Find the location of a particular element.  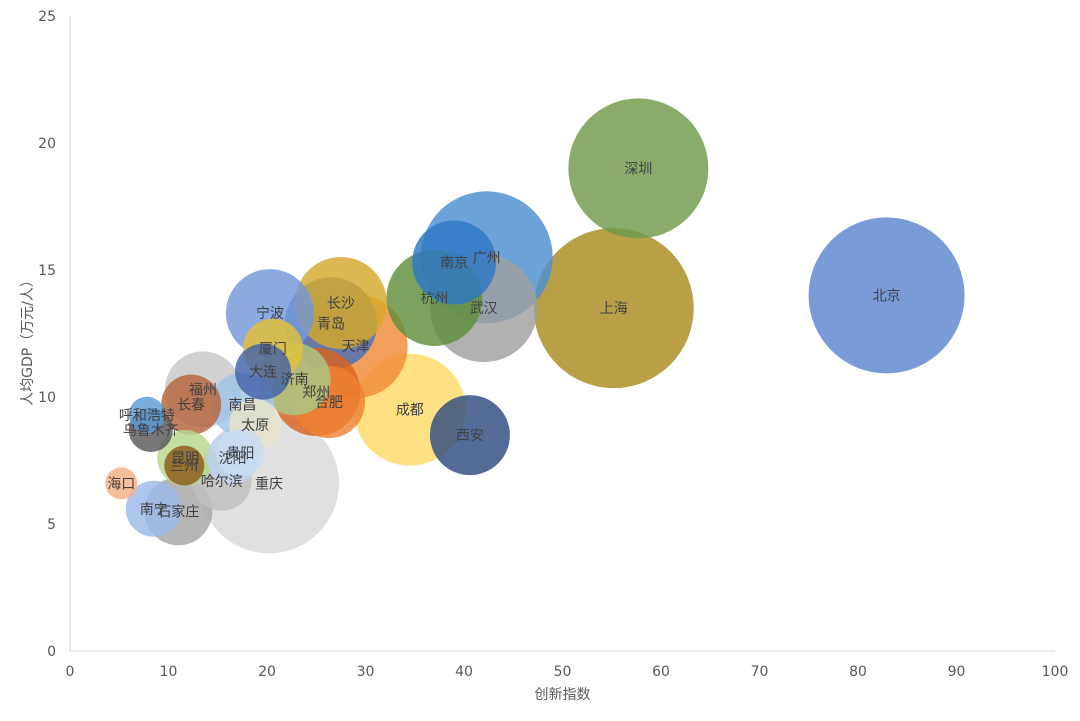

y-axis-title: 人均GDP（万元/人） is located at coordinates (28, 339).